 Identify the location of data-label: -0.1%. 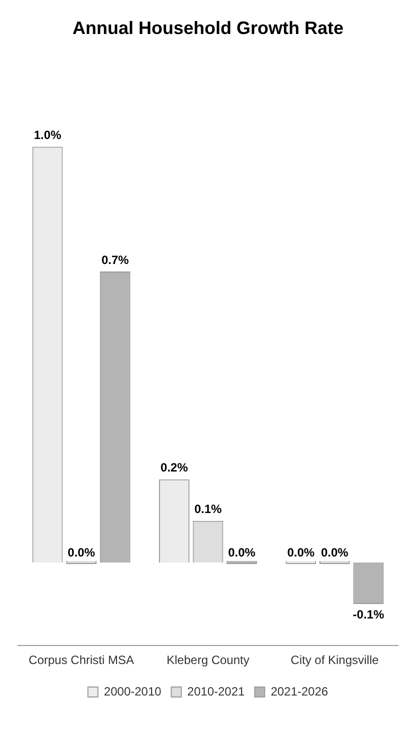
(368, 614).